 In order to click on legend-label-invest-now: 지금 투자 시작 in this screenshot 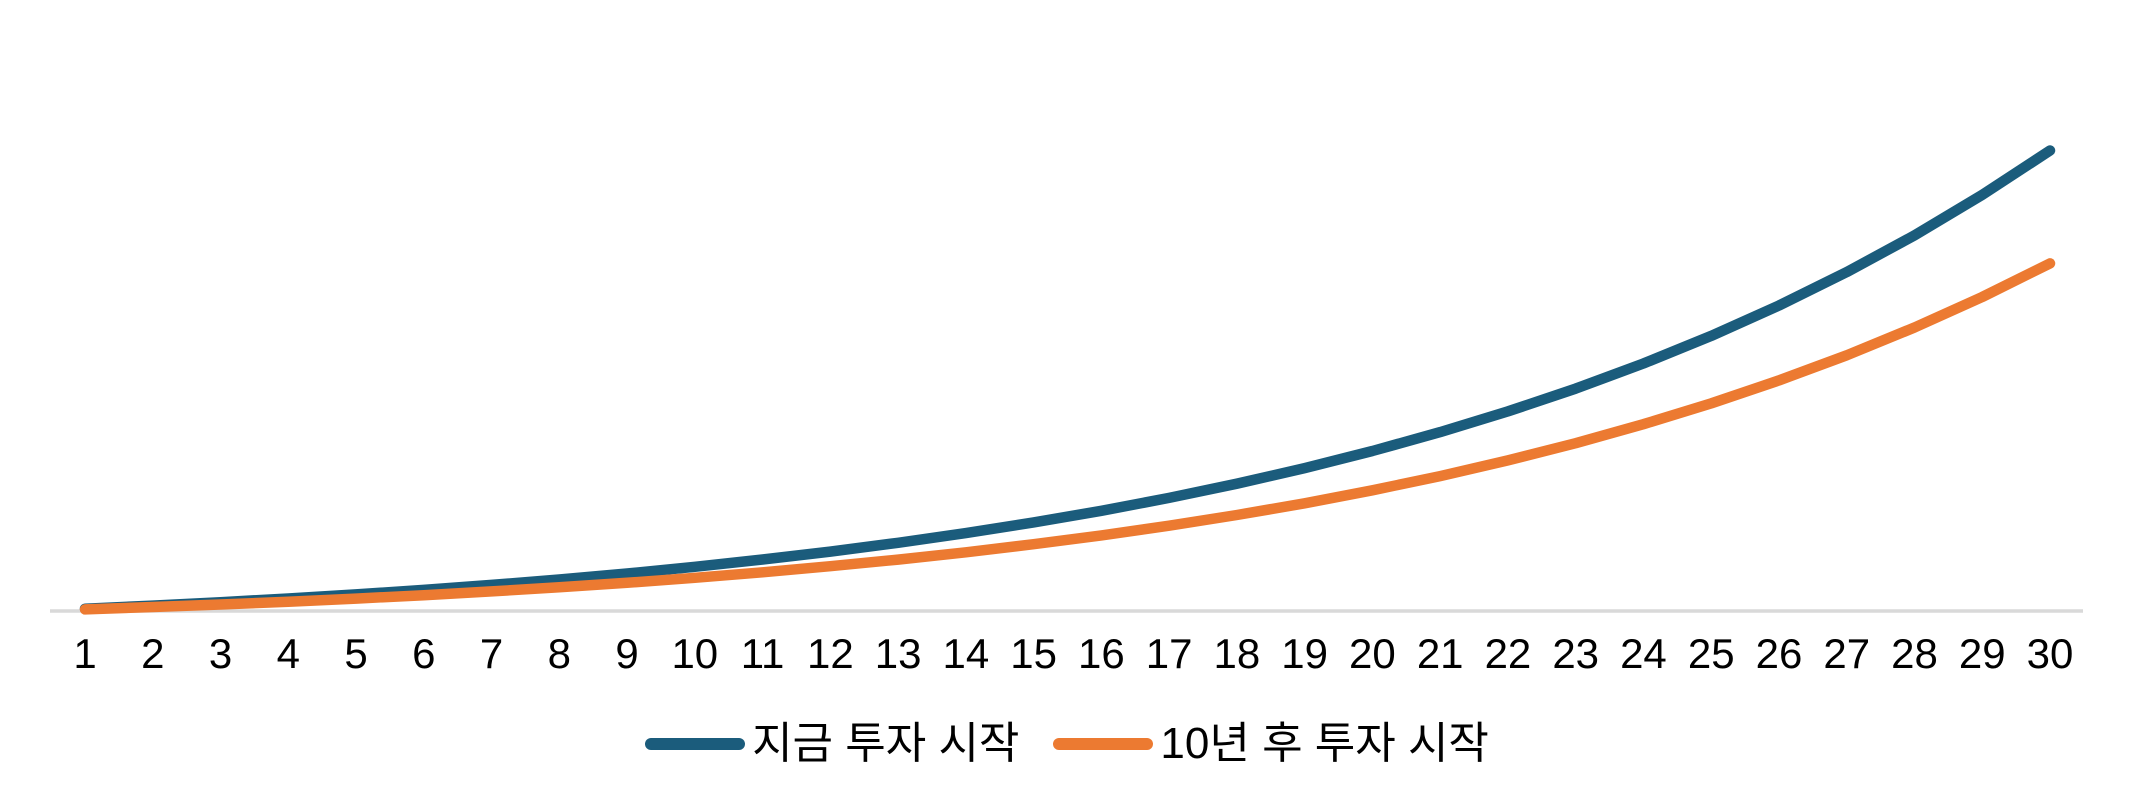, I will do `click(886, 743)`.